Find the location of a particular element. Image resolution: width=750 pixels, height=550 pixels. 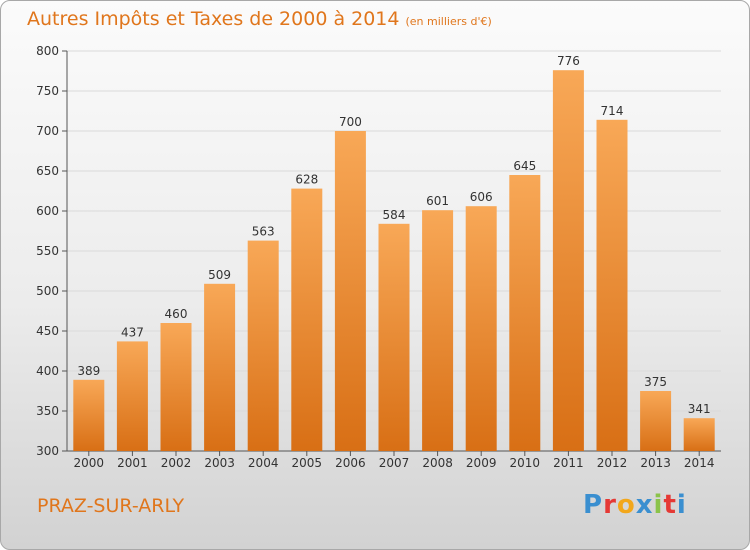

y-tick-label: 400 is located at coordinates (47, 371).